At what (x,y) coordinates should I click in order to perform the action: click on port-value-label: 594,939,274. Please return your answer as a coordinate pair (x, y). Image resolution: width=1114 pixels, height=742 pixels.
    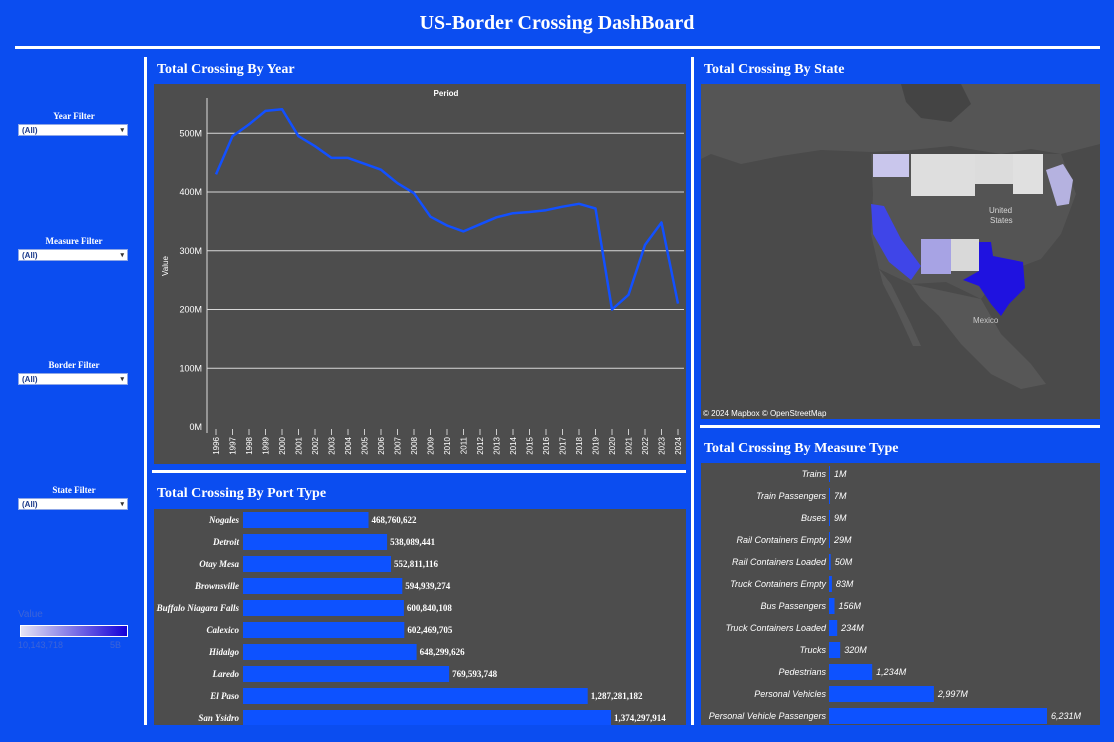
    Looking at the image, I should click on (428, 586).